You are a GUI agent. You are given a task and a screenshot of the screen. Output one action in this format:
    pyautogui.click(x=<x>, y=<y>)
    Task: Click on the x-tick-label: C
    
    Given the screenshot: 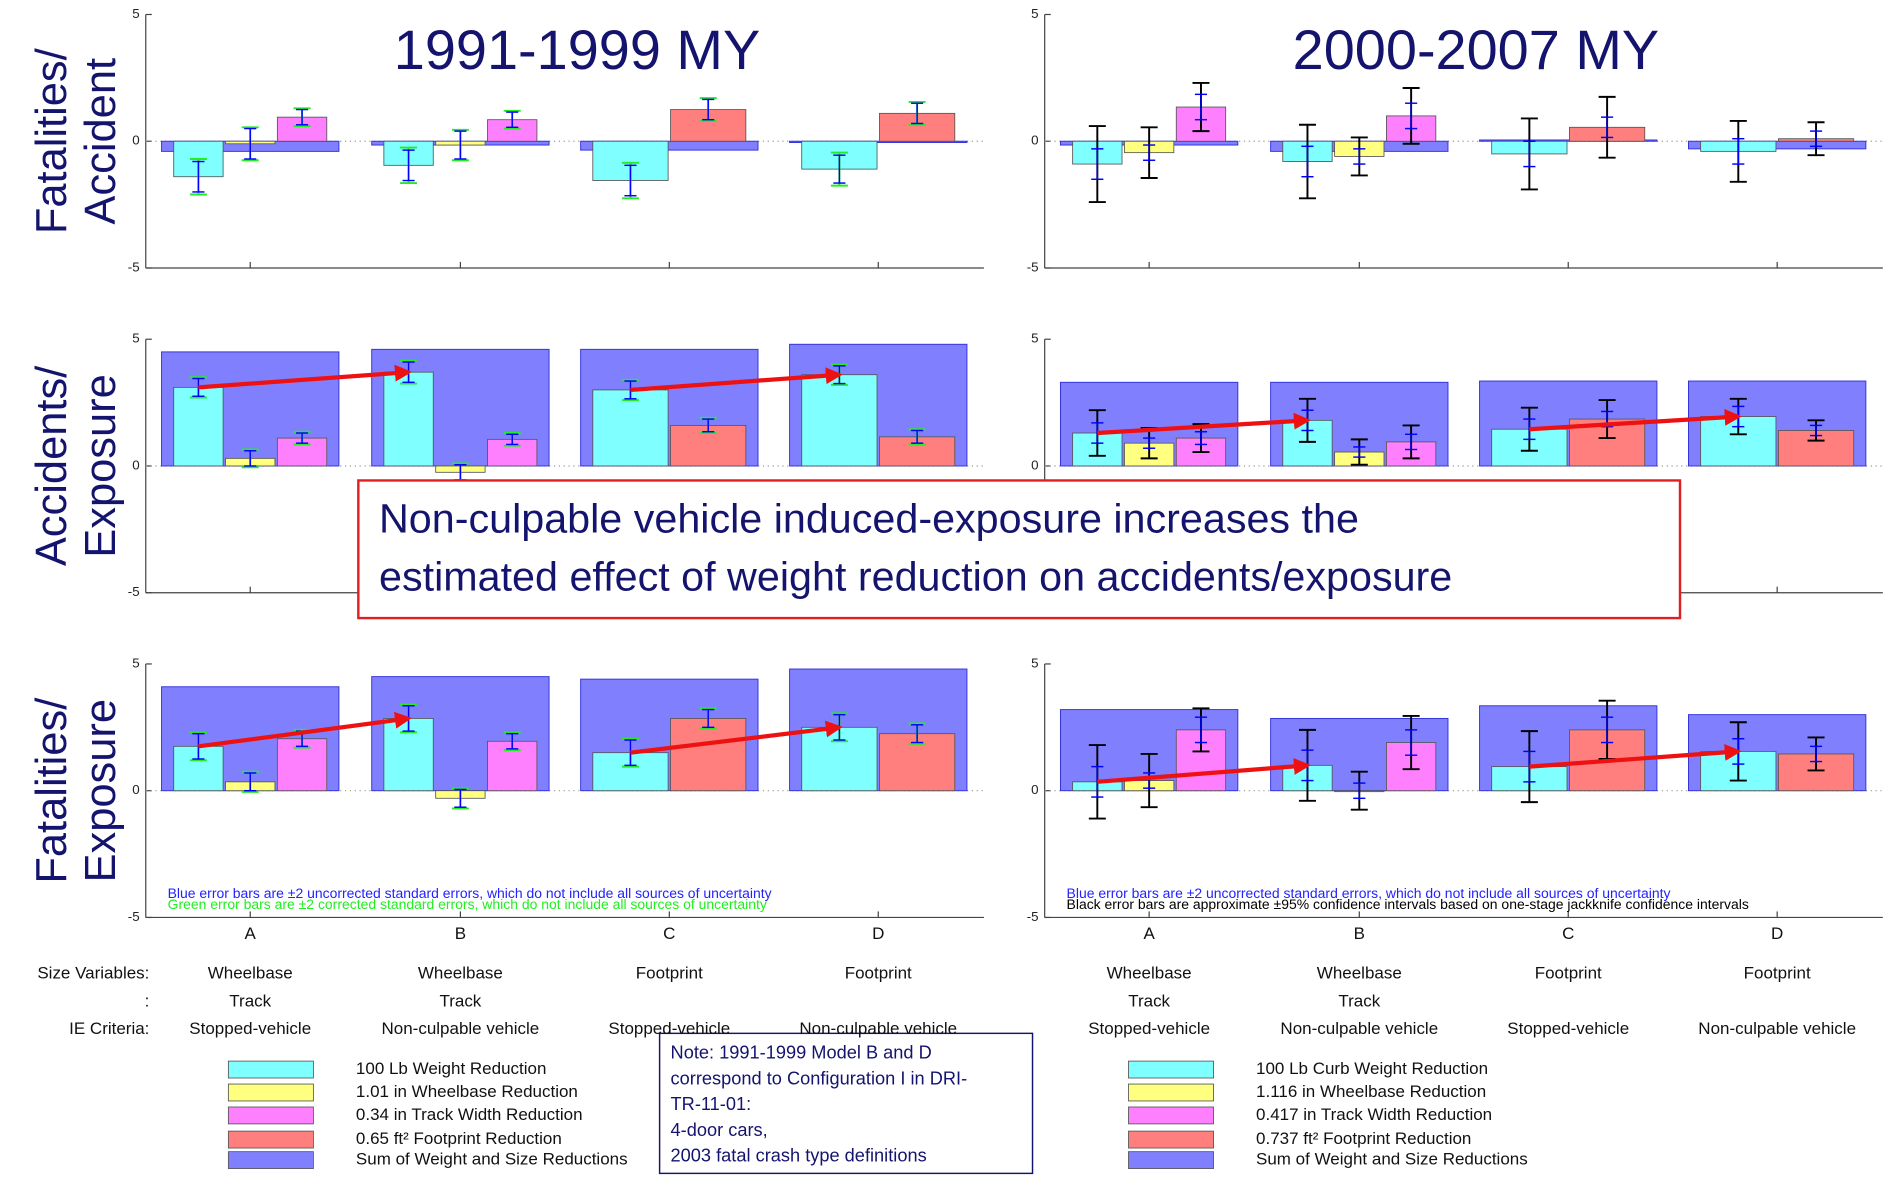 What is the action you would take?
    pyautogui.click(x=669, y=933)
    